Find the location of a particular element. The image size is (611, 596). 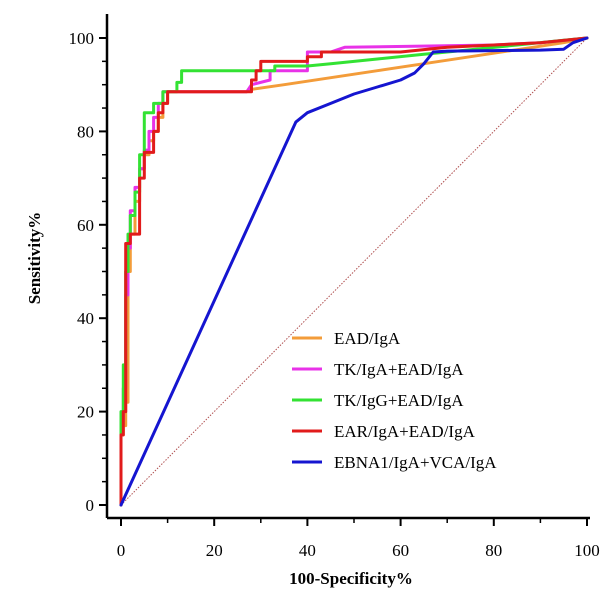

y-tick-label: 20 is located at coordinates (85, 412).